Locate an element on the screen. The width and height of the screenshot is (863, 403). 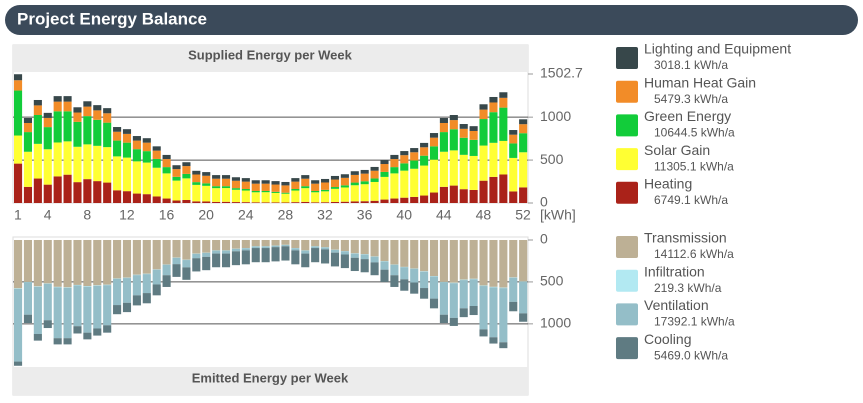
legend-label: Green Energy is located at coordinates (687, 116).